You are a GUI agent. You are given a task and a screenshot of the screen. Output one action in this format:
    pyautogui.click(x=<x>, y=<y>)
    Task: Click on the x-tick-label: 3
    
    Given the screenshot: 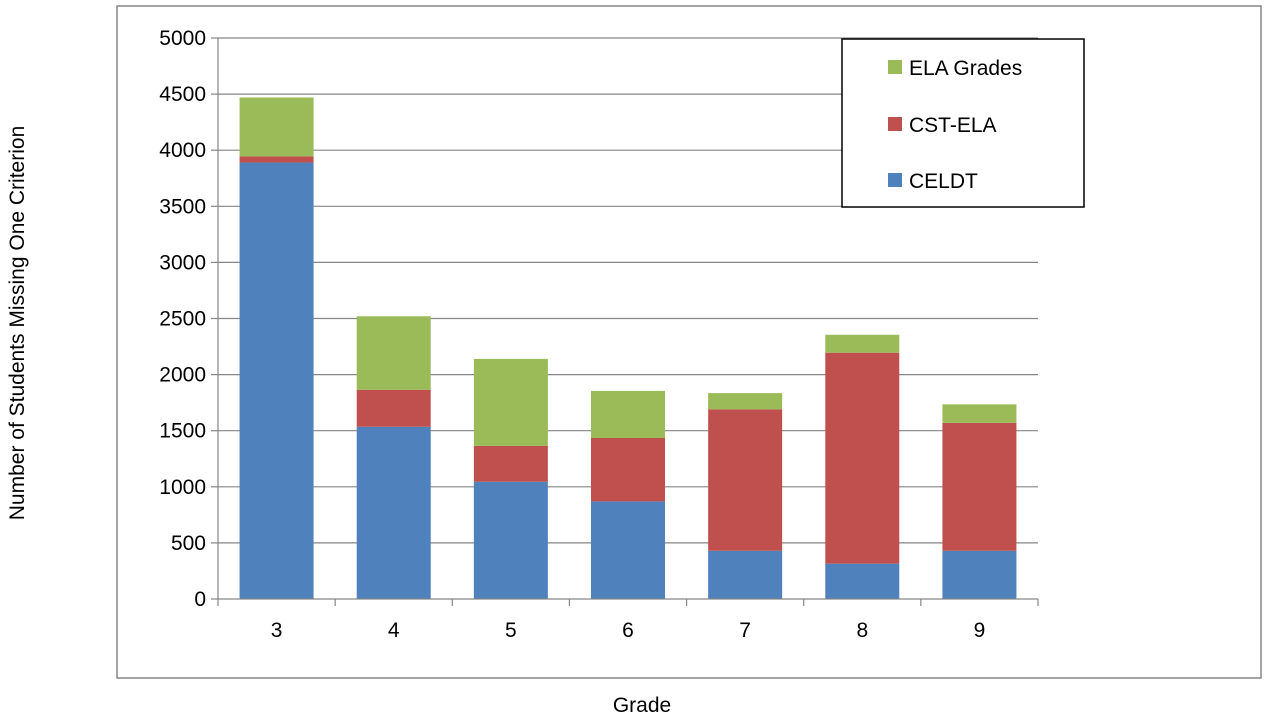 What is the action you would take?
    pyautogui.click(x=277, y=630)
    